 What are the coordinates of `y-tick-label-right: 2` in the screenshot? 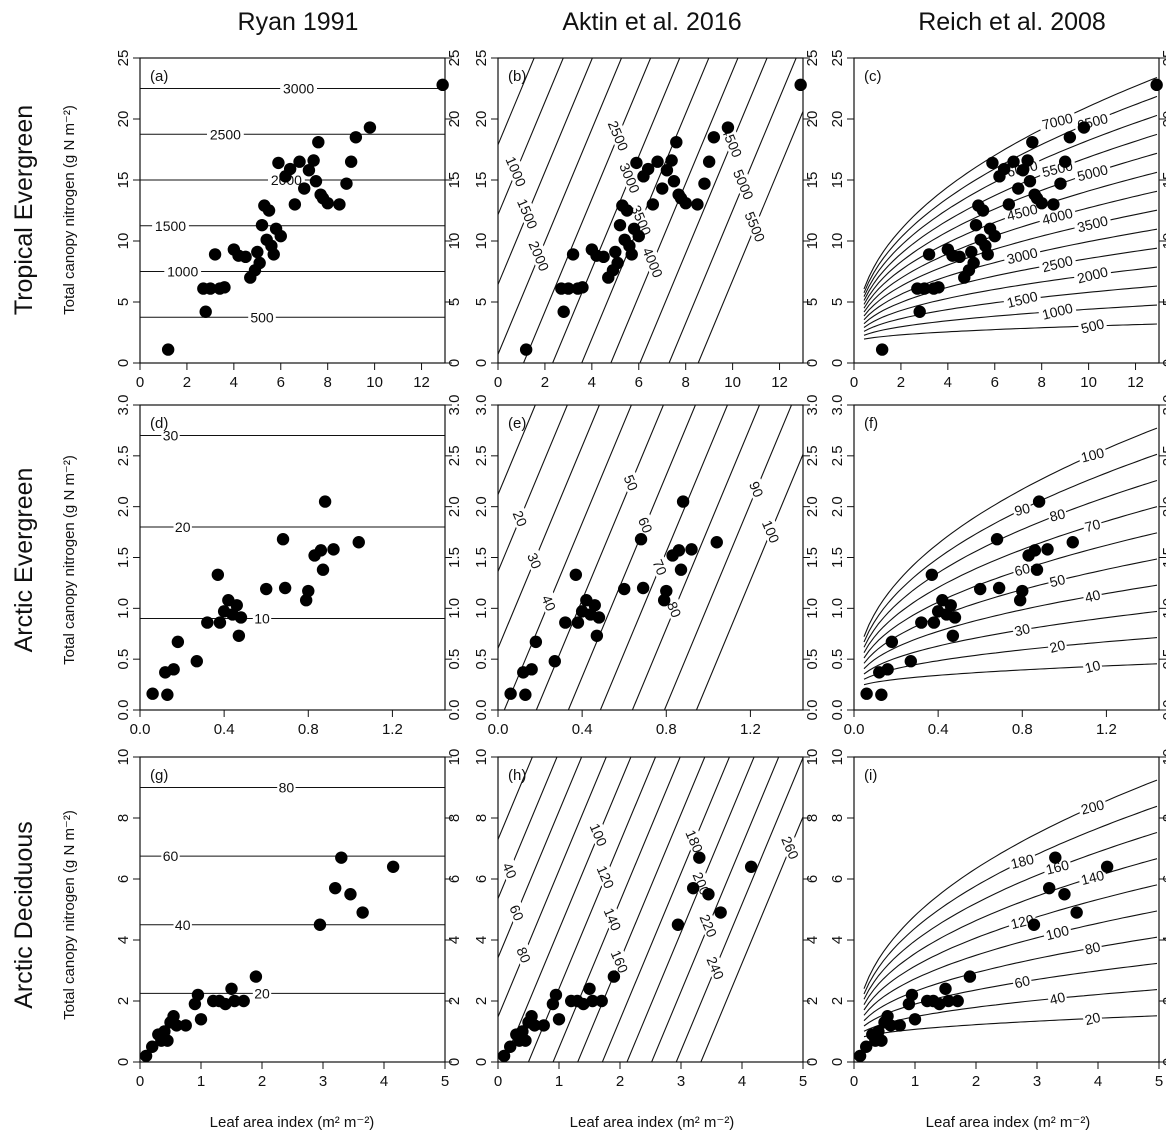 It's located at (454, 1001).